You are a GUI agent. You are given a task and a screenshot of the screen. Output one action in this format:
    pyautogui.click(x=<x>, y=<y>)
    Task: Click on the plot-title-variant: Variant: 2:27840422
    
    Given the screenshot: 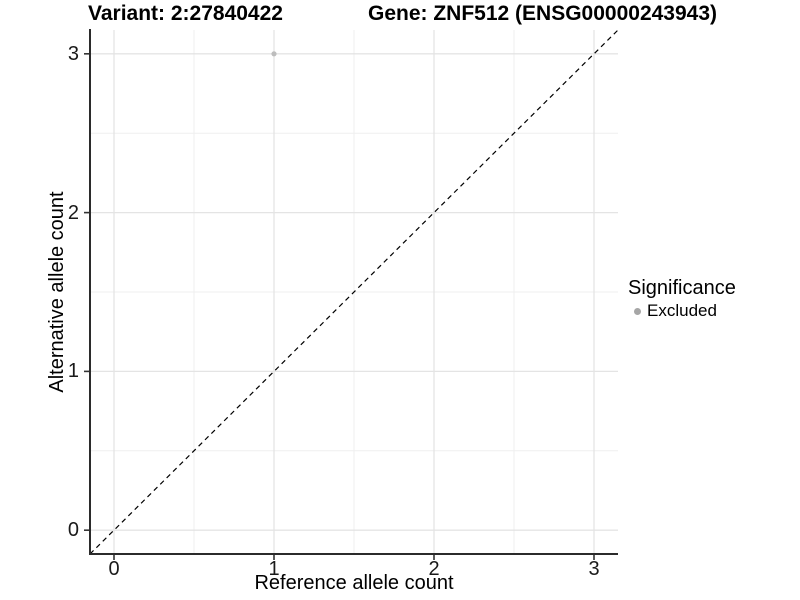 What is the action you would take?
    pyautogui.click(x=185, y=13)
    